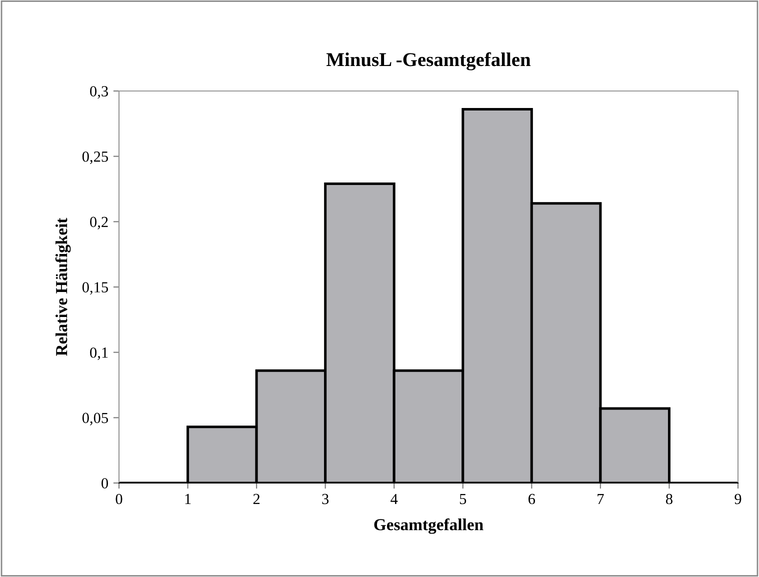  What do you see at coordinates (119, 499) in the screenshot?
I see `x-tick-label: 0` at bounding box center [119, 499].